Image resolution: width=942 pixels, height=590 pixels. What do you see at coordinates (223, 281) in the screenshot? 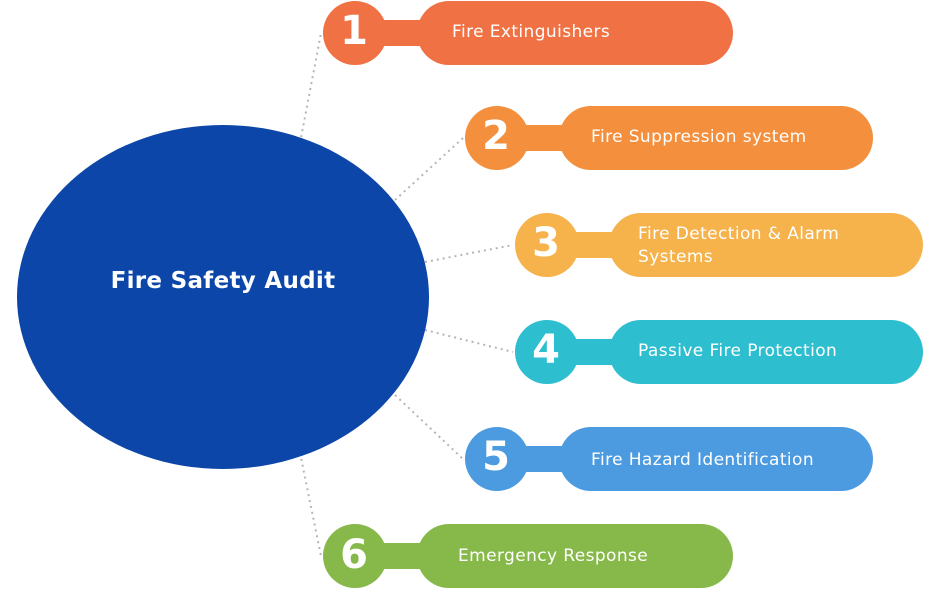
I see `center-title: Fire Safety Audit` at bounding box center [223, 281].